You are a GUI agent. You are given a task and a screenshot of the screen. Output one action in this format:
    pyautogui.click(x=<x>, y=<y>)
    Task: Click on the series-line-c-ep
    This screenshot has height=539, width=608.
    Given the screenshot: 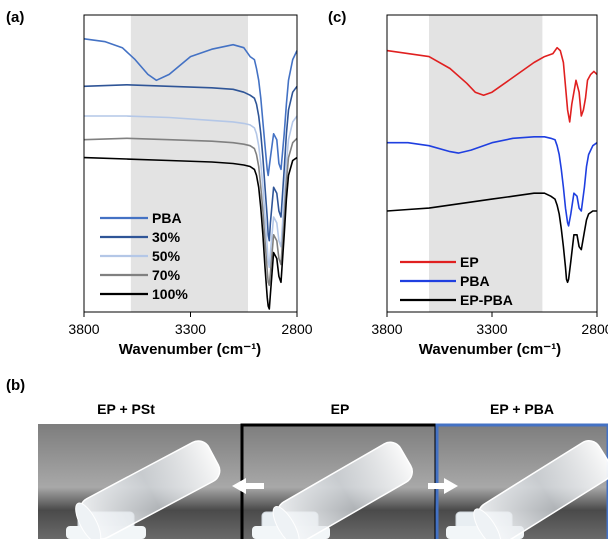 What is the action you would take?
    pyautogui.click(x=492, y=84)
    